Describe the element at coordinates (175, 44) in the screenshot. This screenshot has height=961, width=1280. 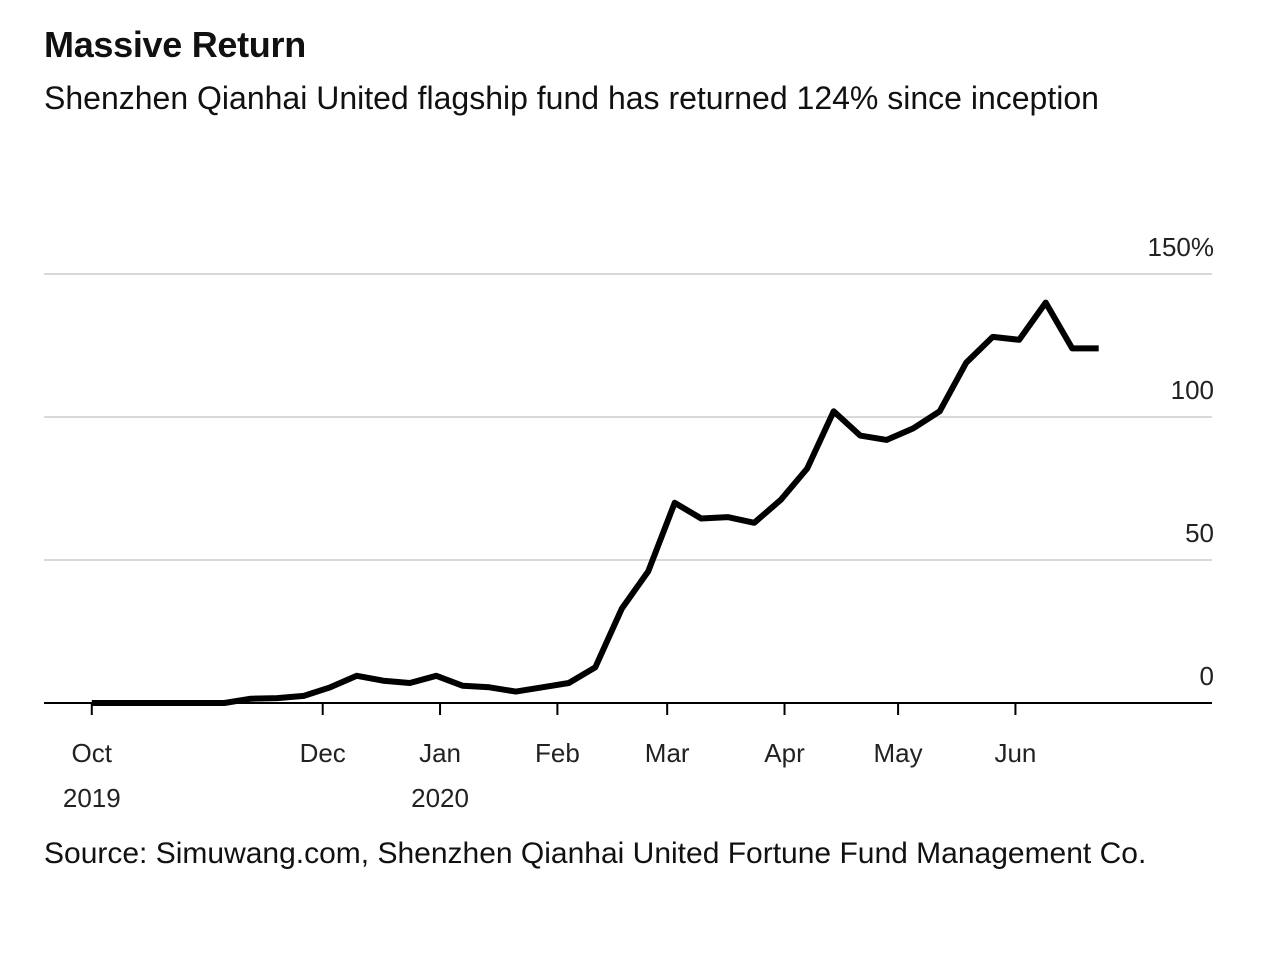
I see `chart-title: Massive Return` at that location.